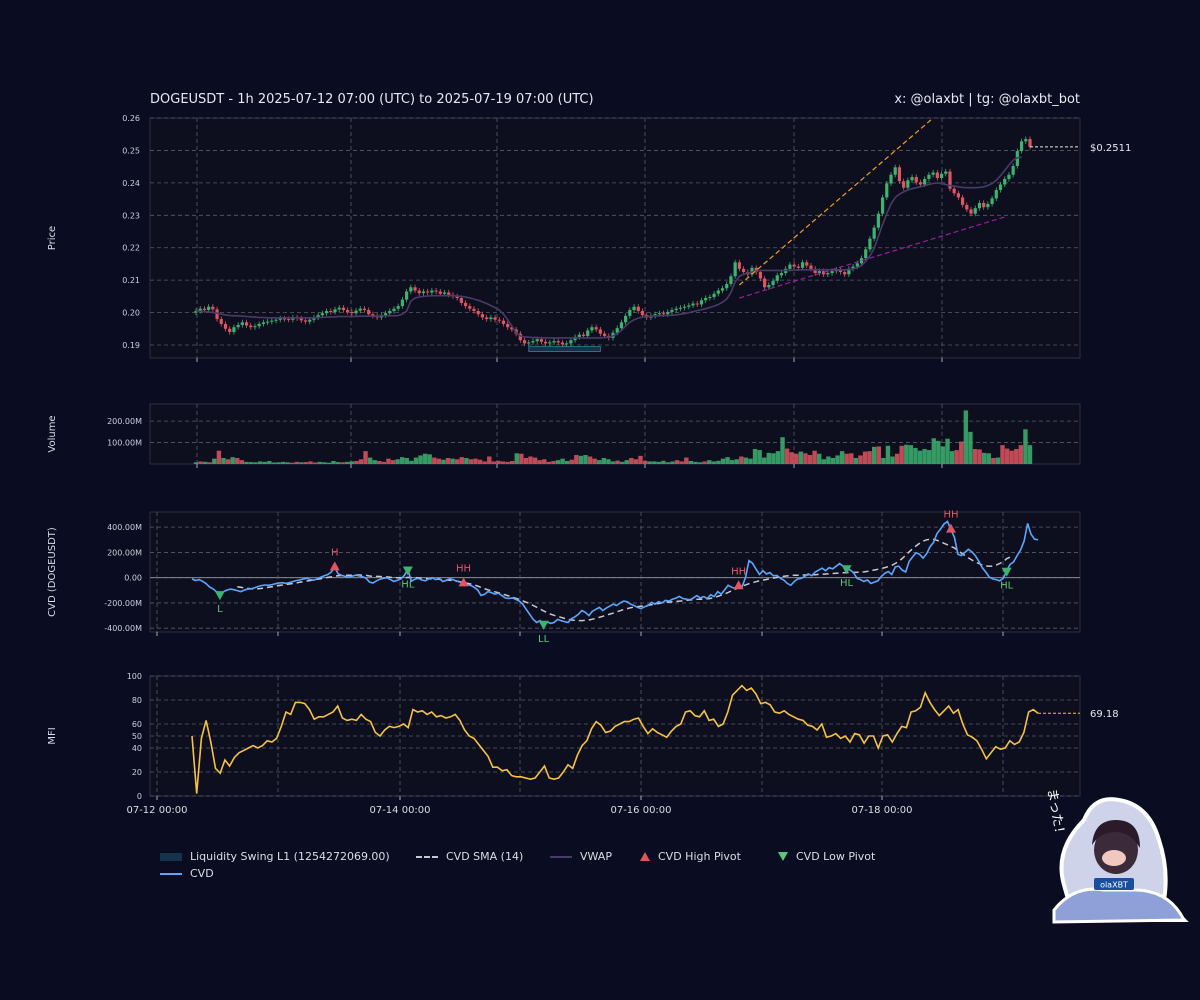 The width and height of the screenshot is (1200, 1000). Describe the element at coordinates (124, 421) in the screenshot. I see `volume-tick-label: 200.00M` at that location.